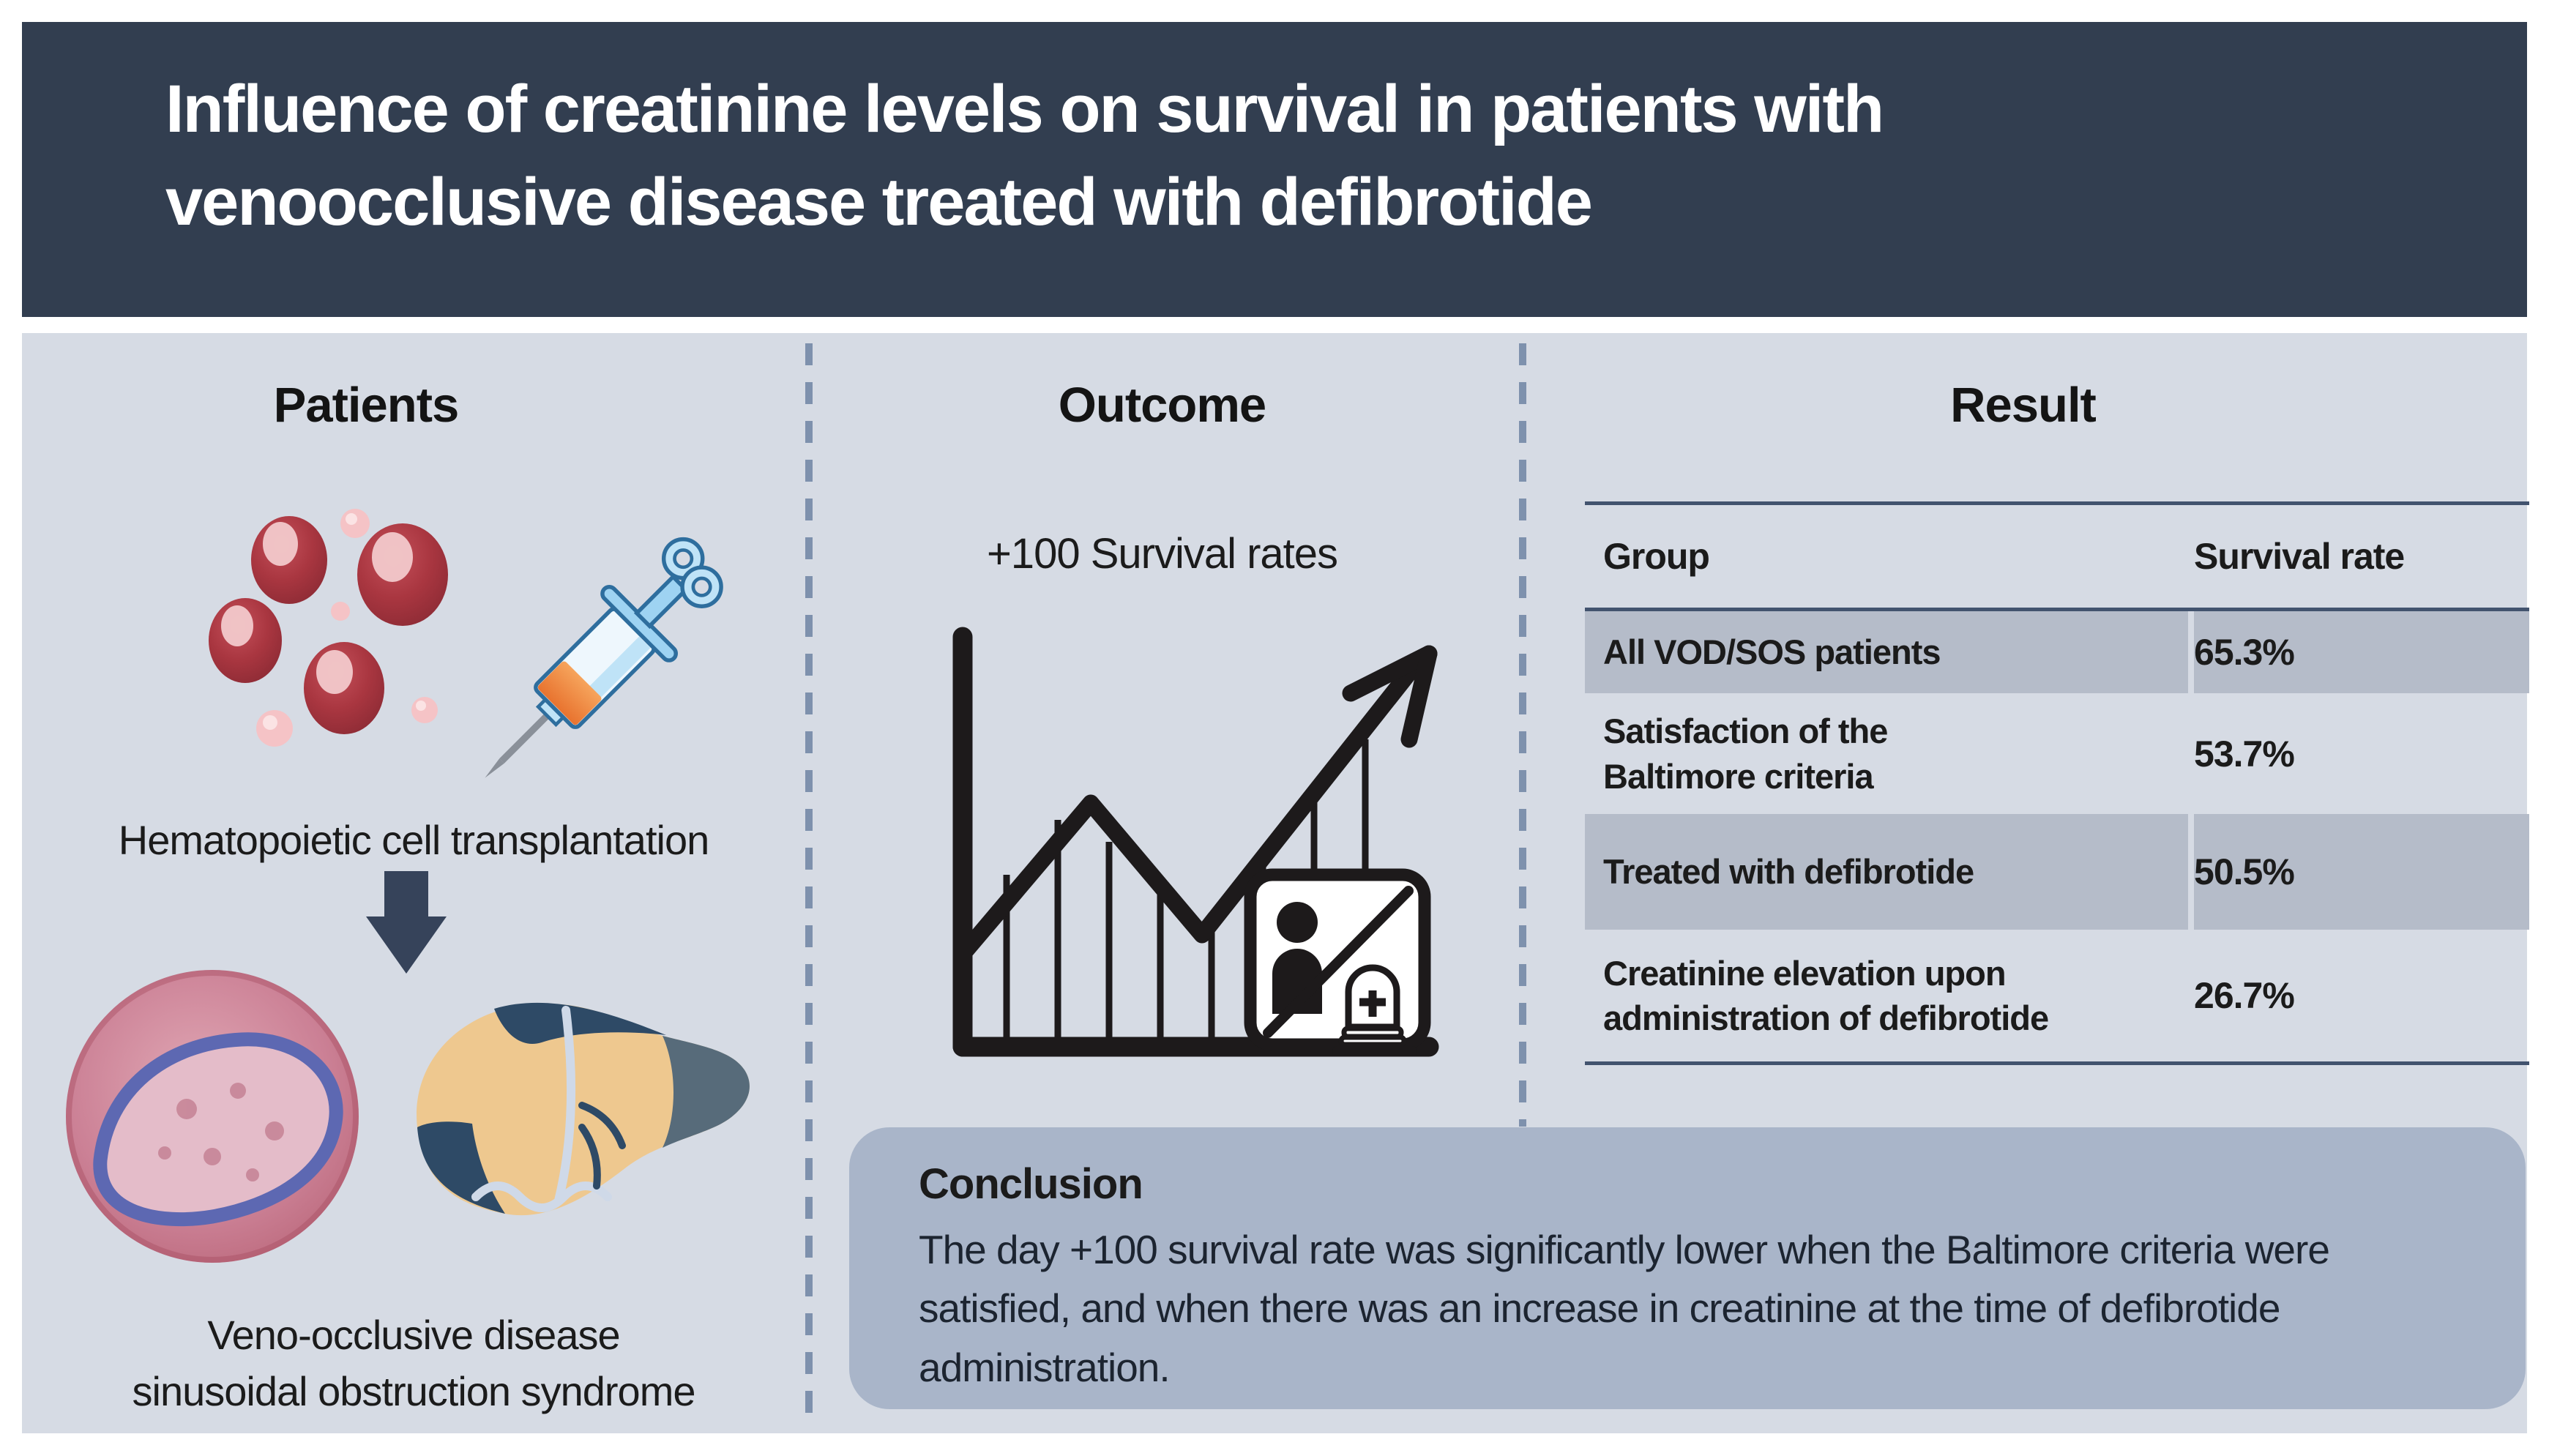  Describe the element at coordinates (809, 884) in the screenshot. I see `column-divider-left` at that location.